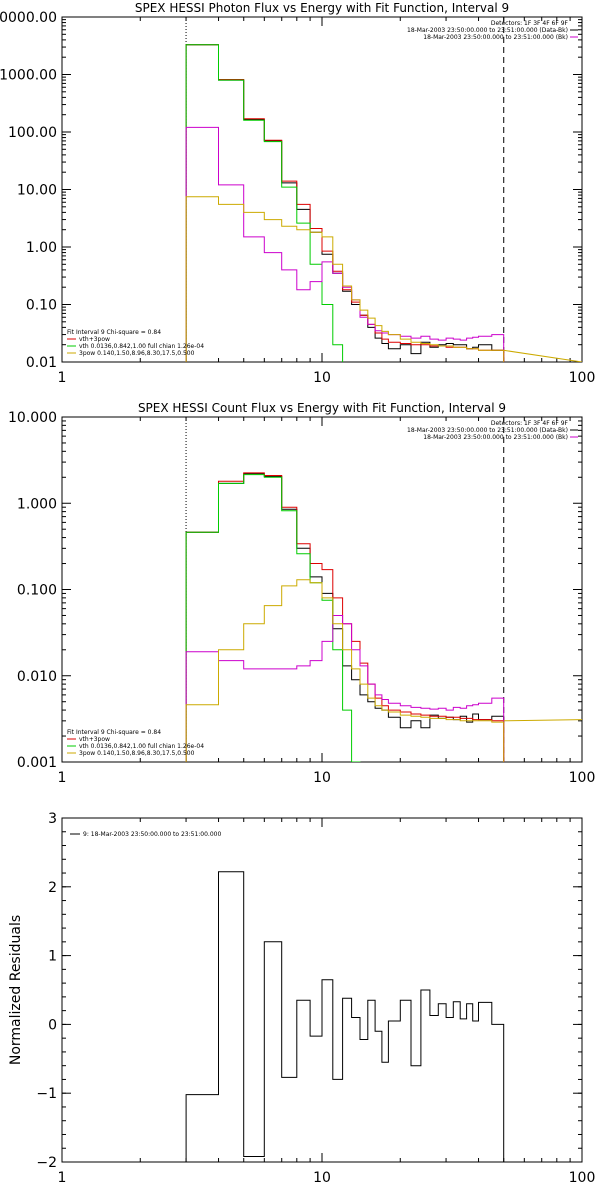 This screenshot has width=600, height=1200. Describe the element at coordinates (52, 957) in the screenshot. I see `y-tick-label: 1` at that location.